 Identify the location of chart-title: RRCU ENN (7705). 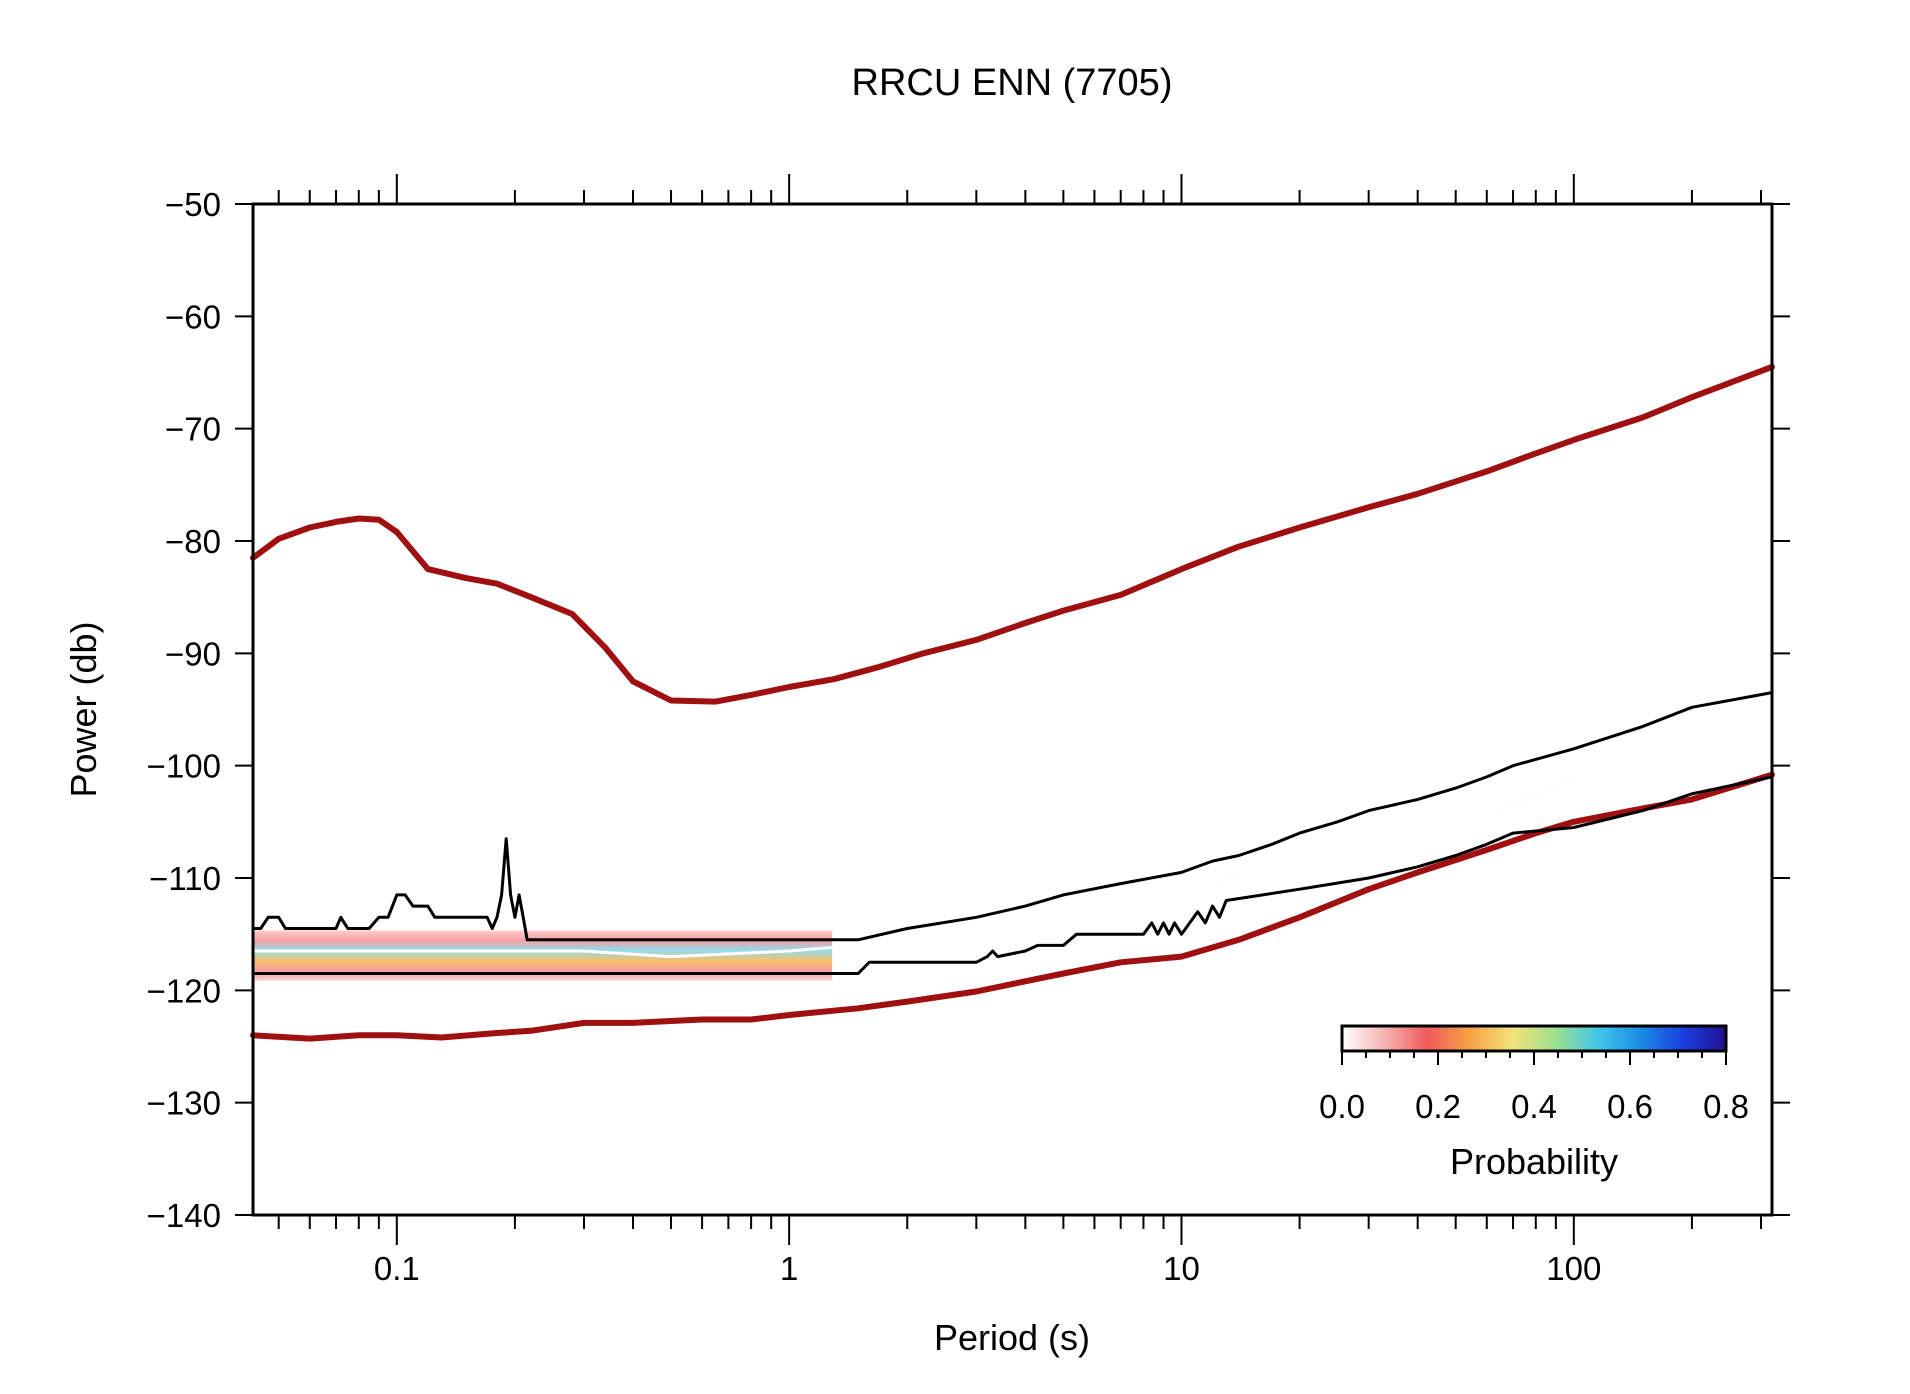
(1012, 83).